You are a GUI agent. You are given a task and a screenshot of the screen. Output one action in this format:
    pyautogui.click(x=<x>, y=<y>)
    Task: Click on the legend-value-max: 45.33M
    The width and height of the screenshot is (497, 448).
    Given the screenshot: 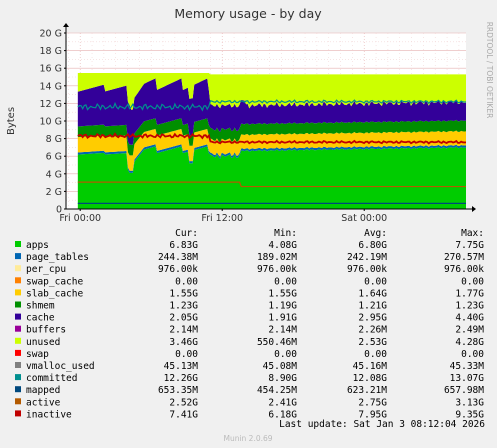 What is the action you would take?
    pyautogui.click(x=467, y=366)
    